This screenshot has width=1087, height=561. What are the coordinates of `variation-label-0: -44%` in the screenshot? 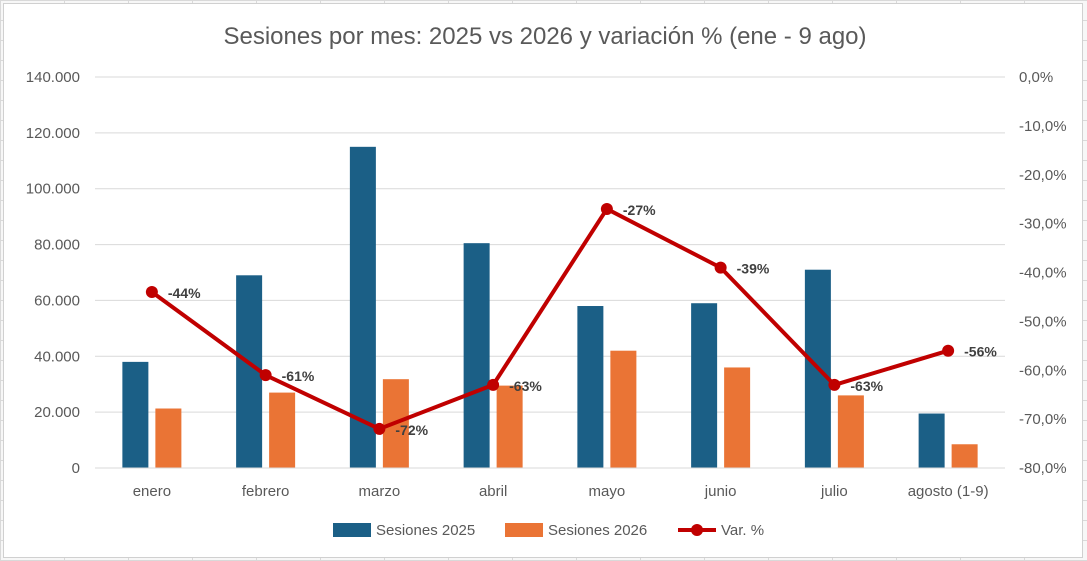 It's located at (184, 293).